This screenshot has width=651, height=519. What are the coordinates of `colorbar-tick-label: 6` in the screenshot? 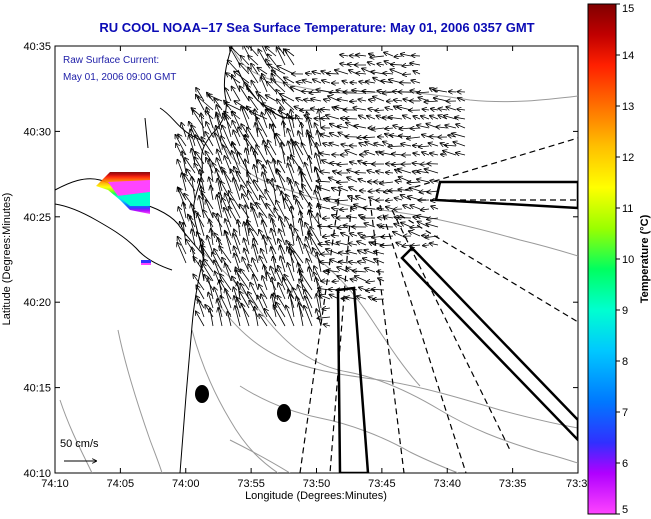 It's located at (625, 464).